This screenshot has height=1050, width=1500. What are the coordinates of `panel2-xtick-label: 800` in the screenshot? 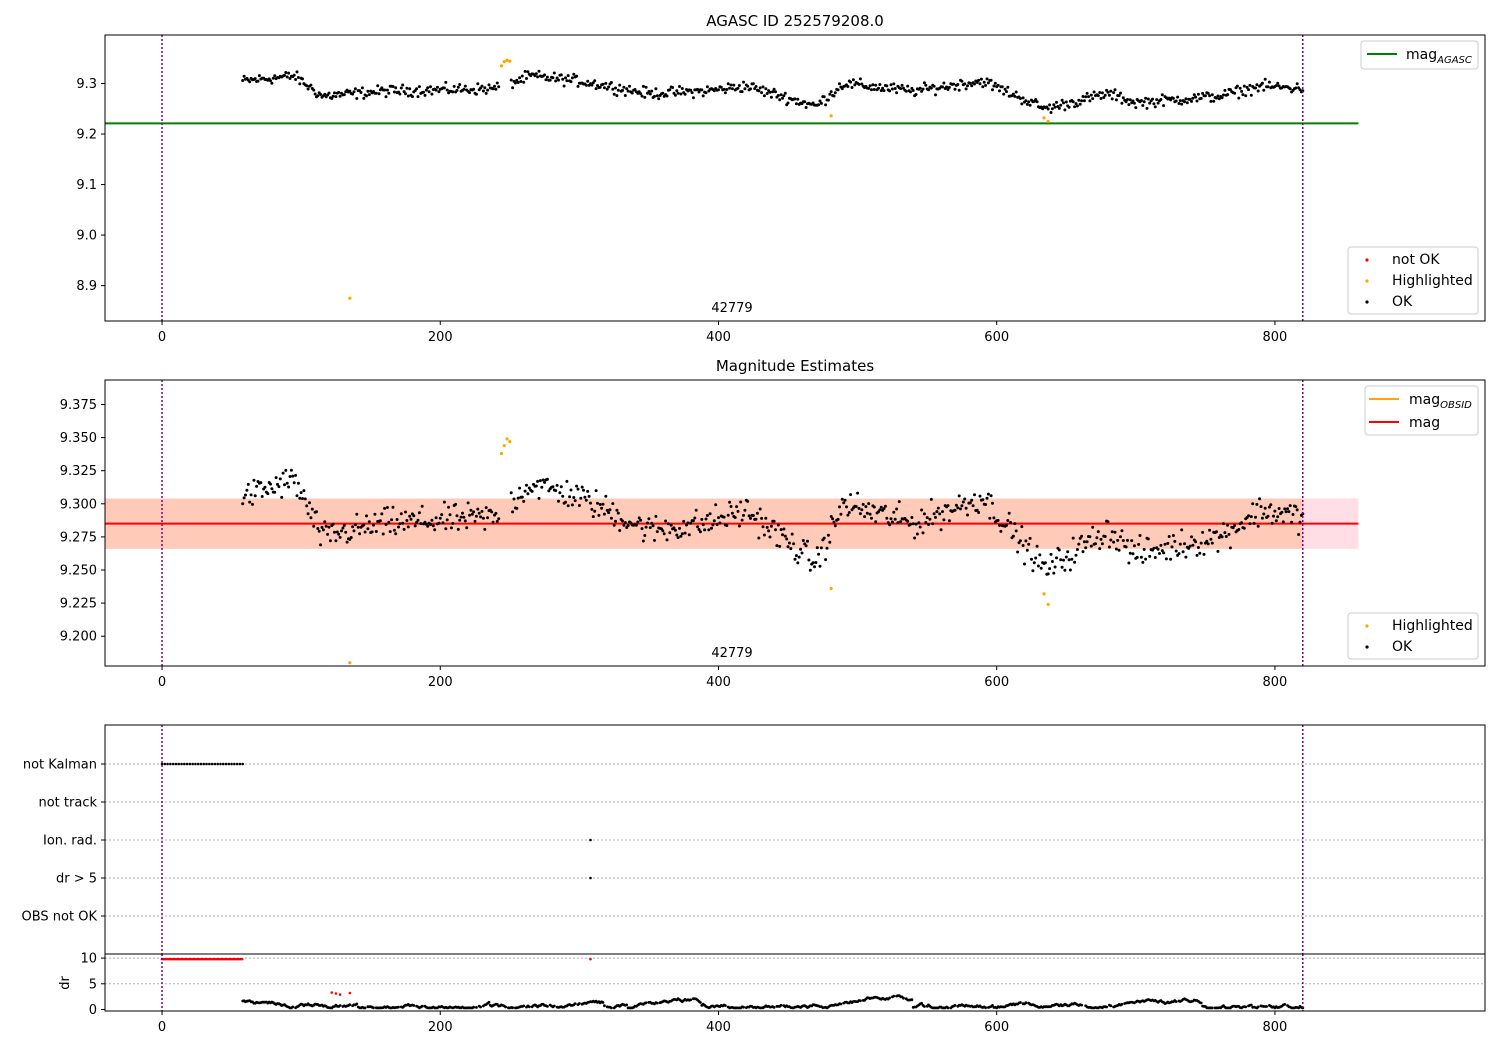 It's located at (1275, 682).